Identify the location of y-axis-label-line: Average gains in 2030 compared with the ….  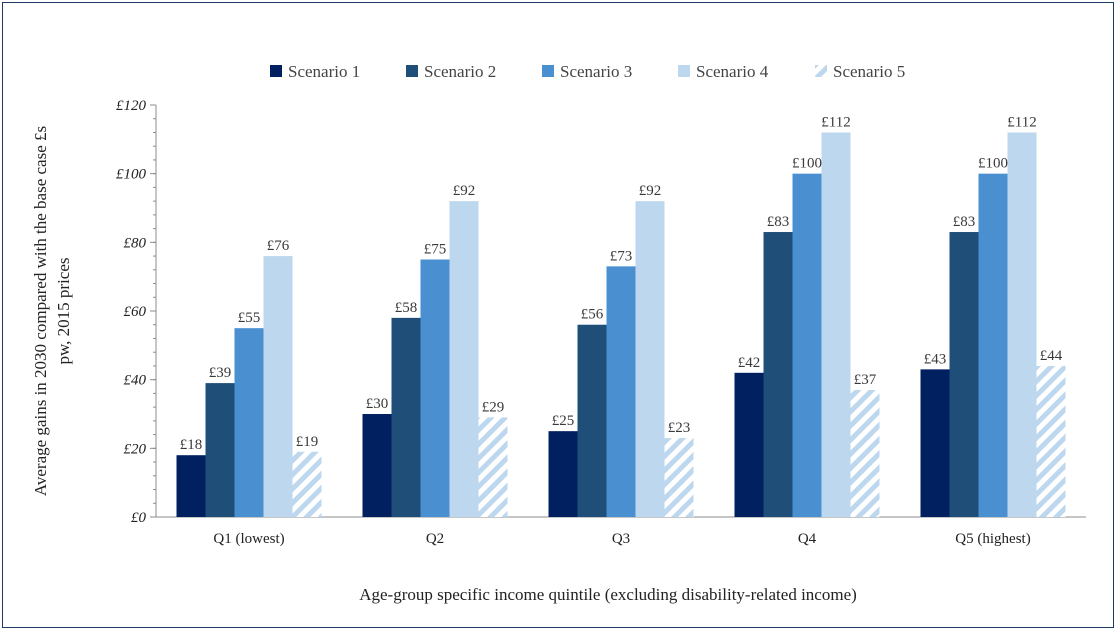
(40, 311).